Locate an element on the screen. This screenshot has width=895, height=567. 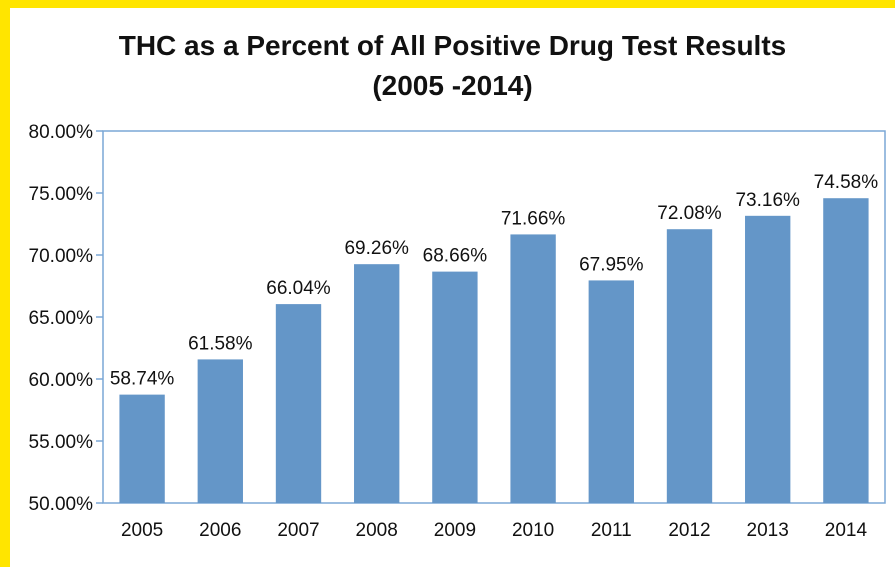
y-tick-label: 50.00% is located at coordinates (61, 504).